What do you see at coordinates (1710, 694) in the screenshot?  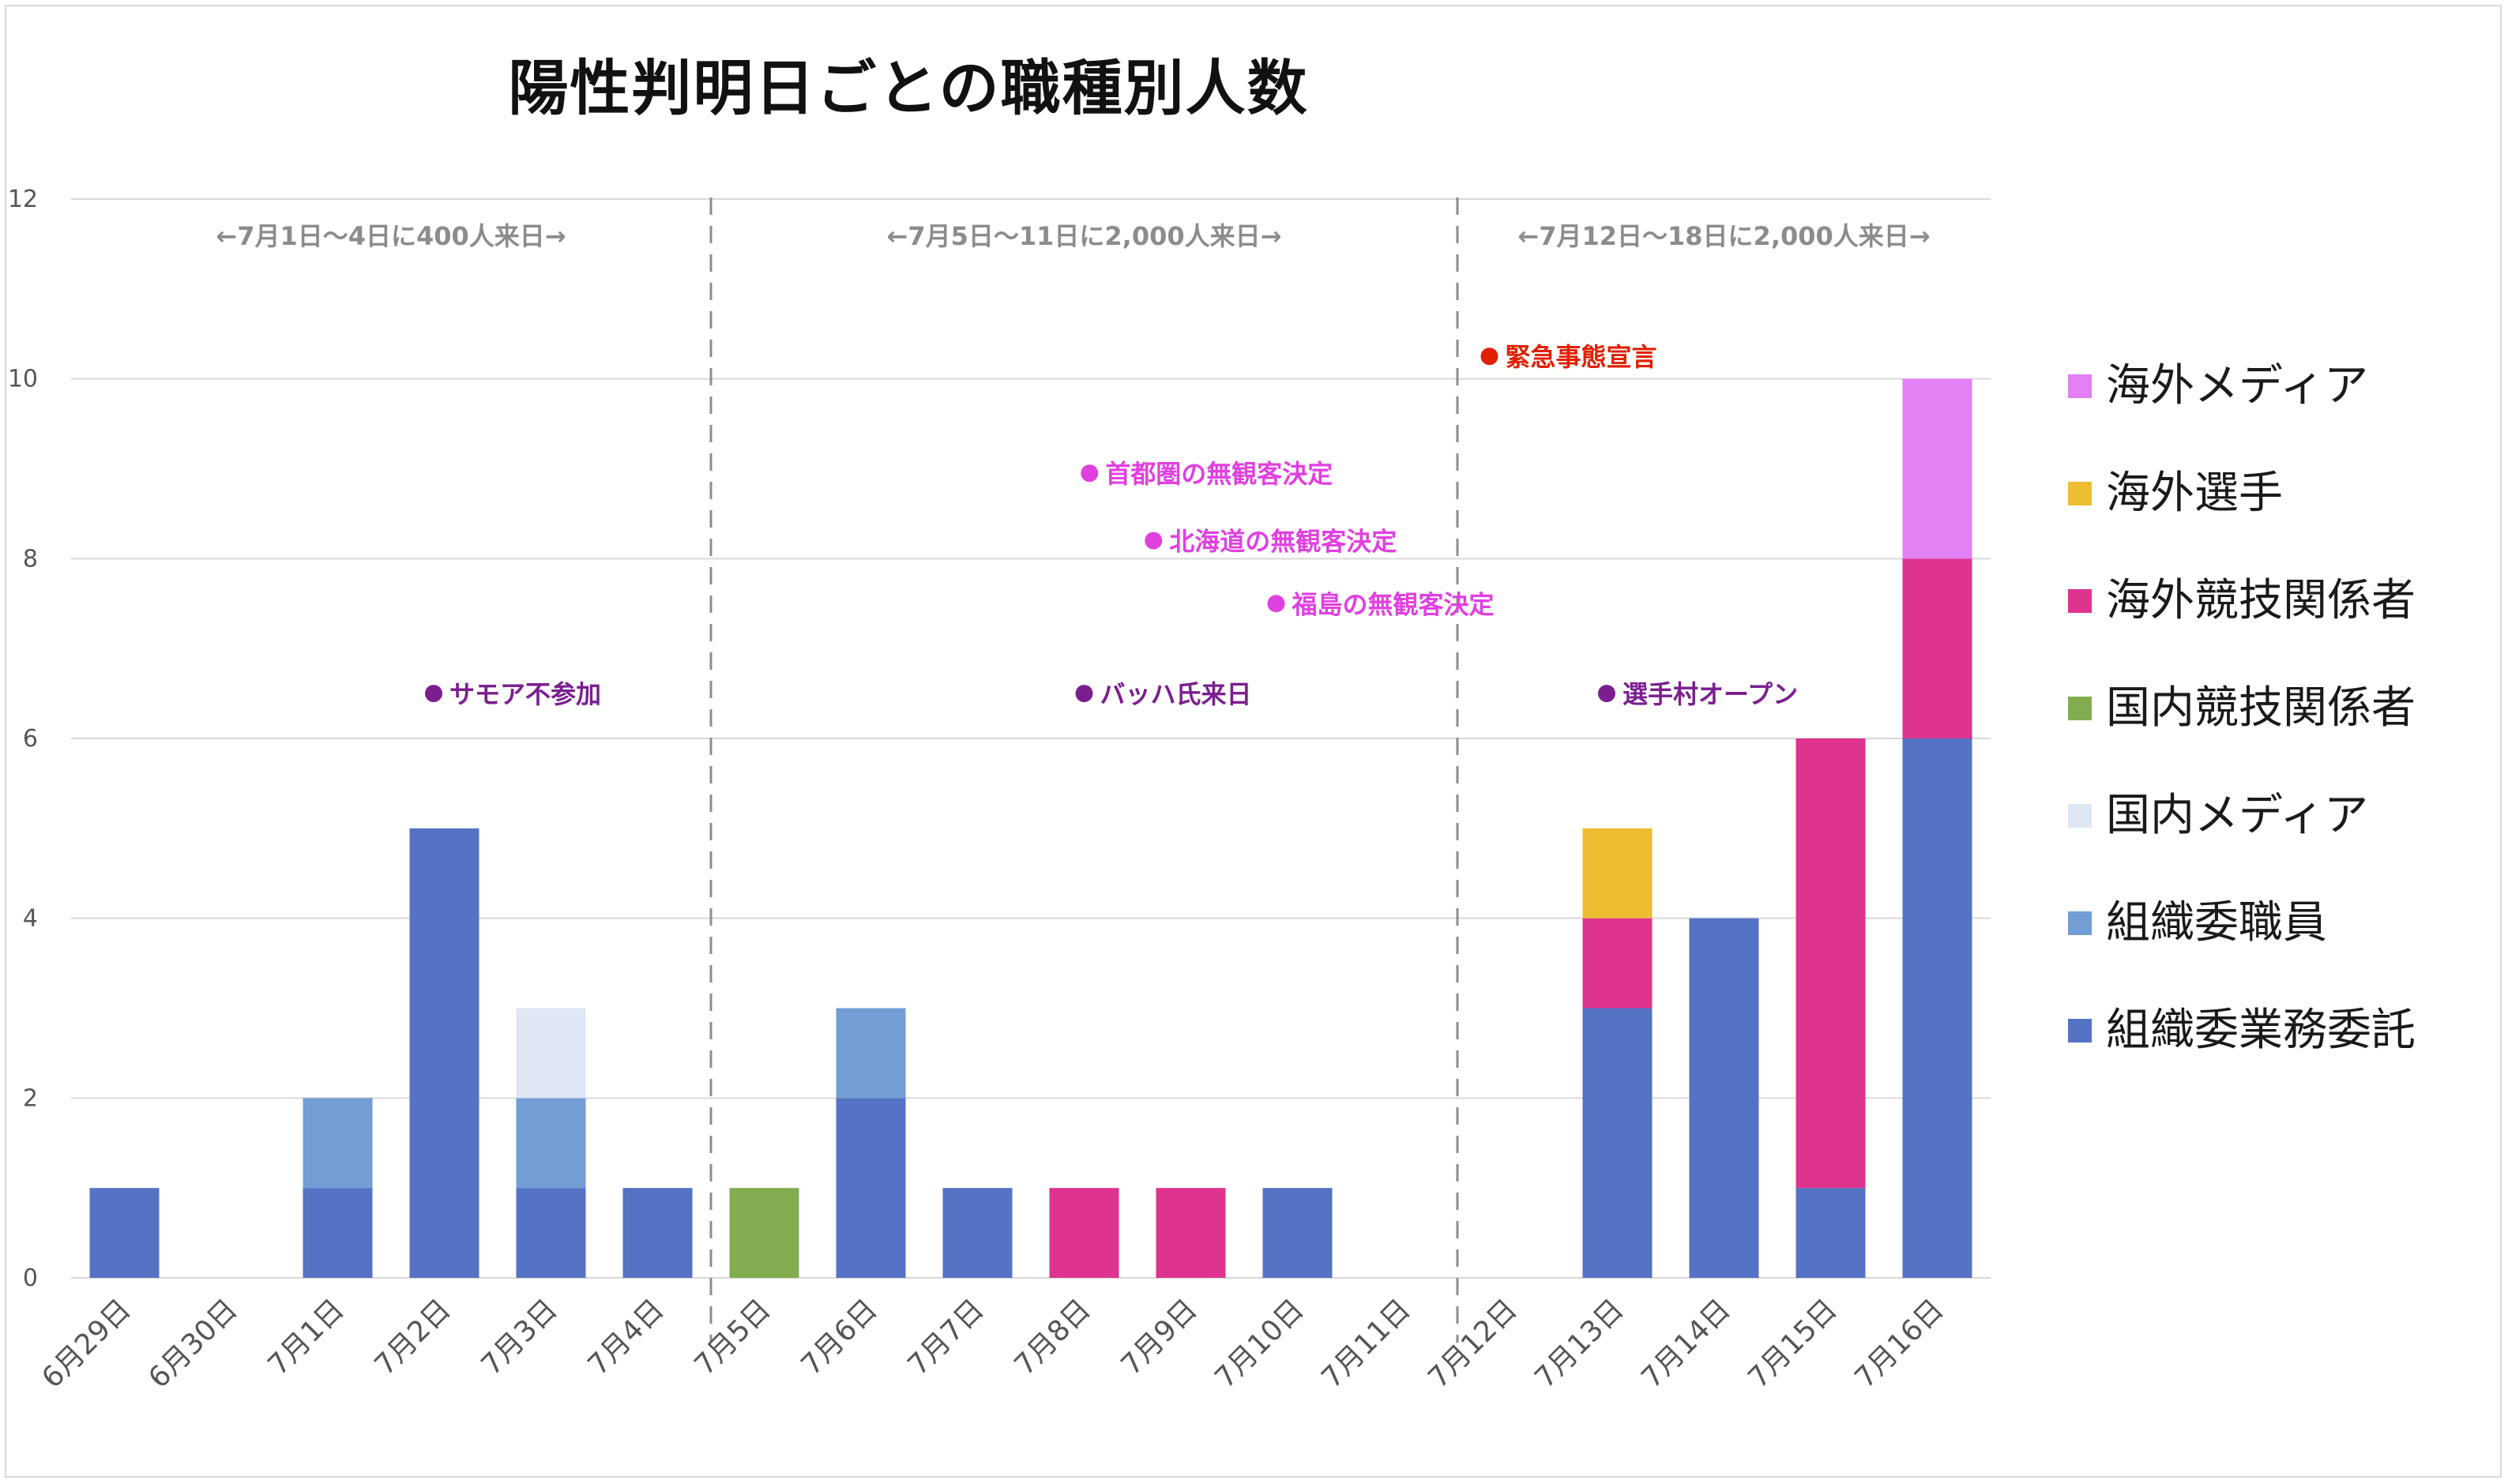 I see `event-label: 選手村オープン` at bounding box center [1710, 694].